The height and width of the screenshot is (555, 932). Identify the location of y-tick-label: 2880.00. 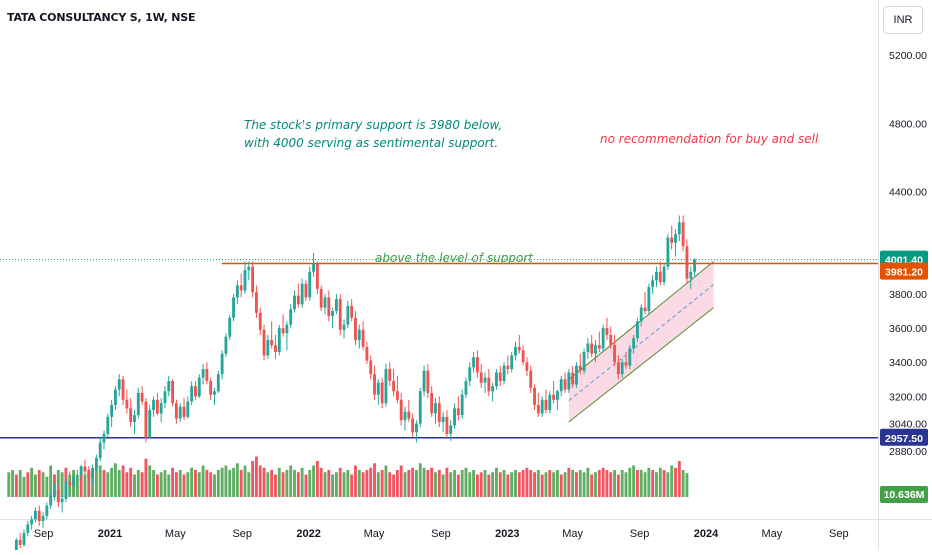
(908, 452).